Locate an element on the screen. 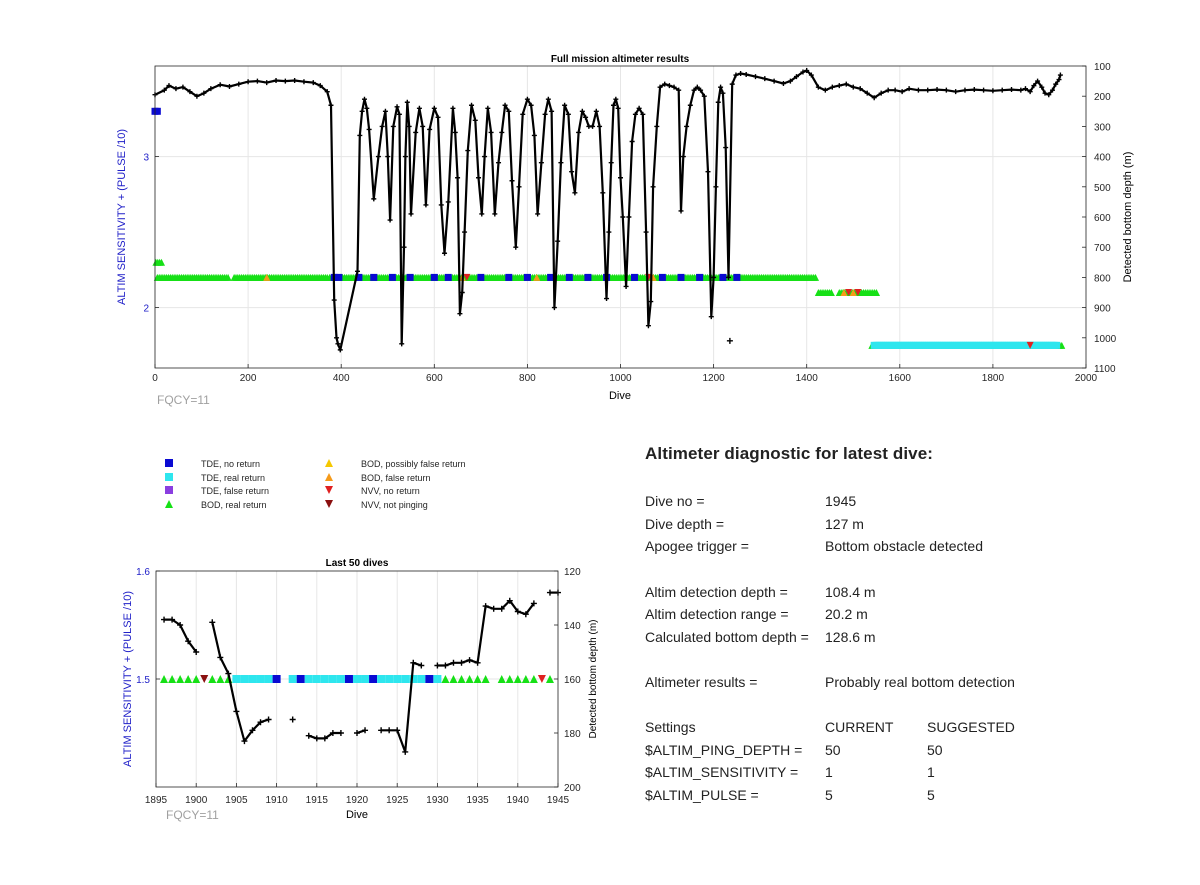  bottom-x-tick-label: 1940 is located at coordinates (518, 800).